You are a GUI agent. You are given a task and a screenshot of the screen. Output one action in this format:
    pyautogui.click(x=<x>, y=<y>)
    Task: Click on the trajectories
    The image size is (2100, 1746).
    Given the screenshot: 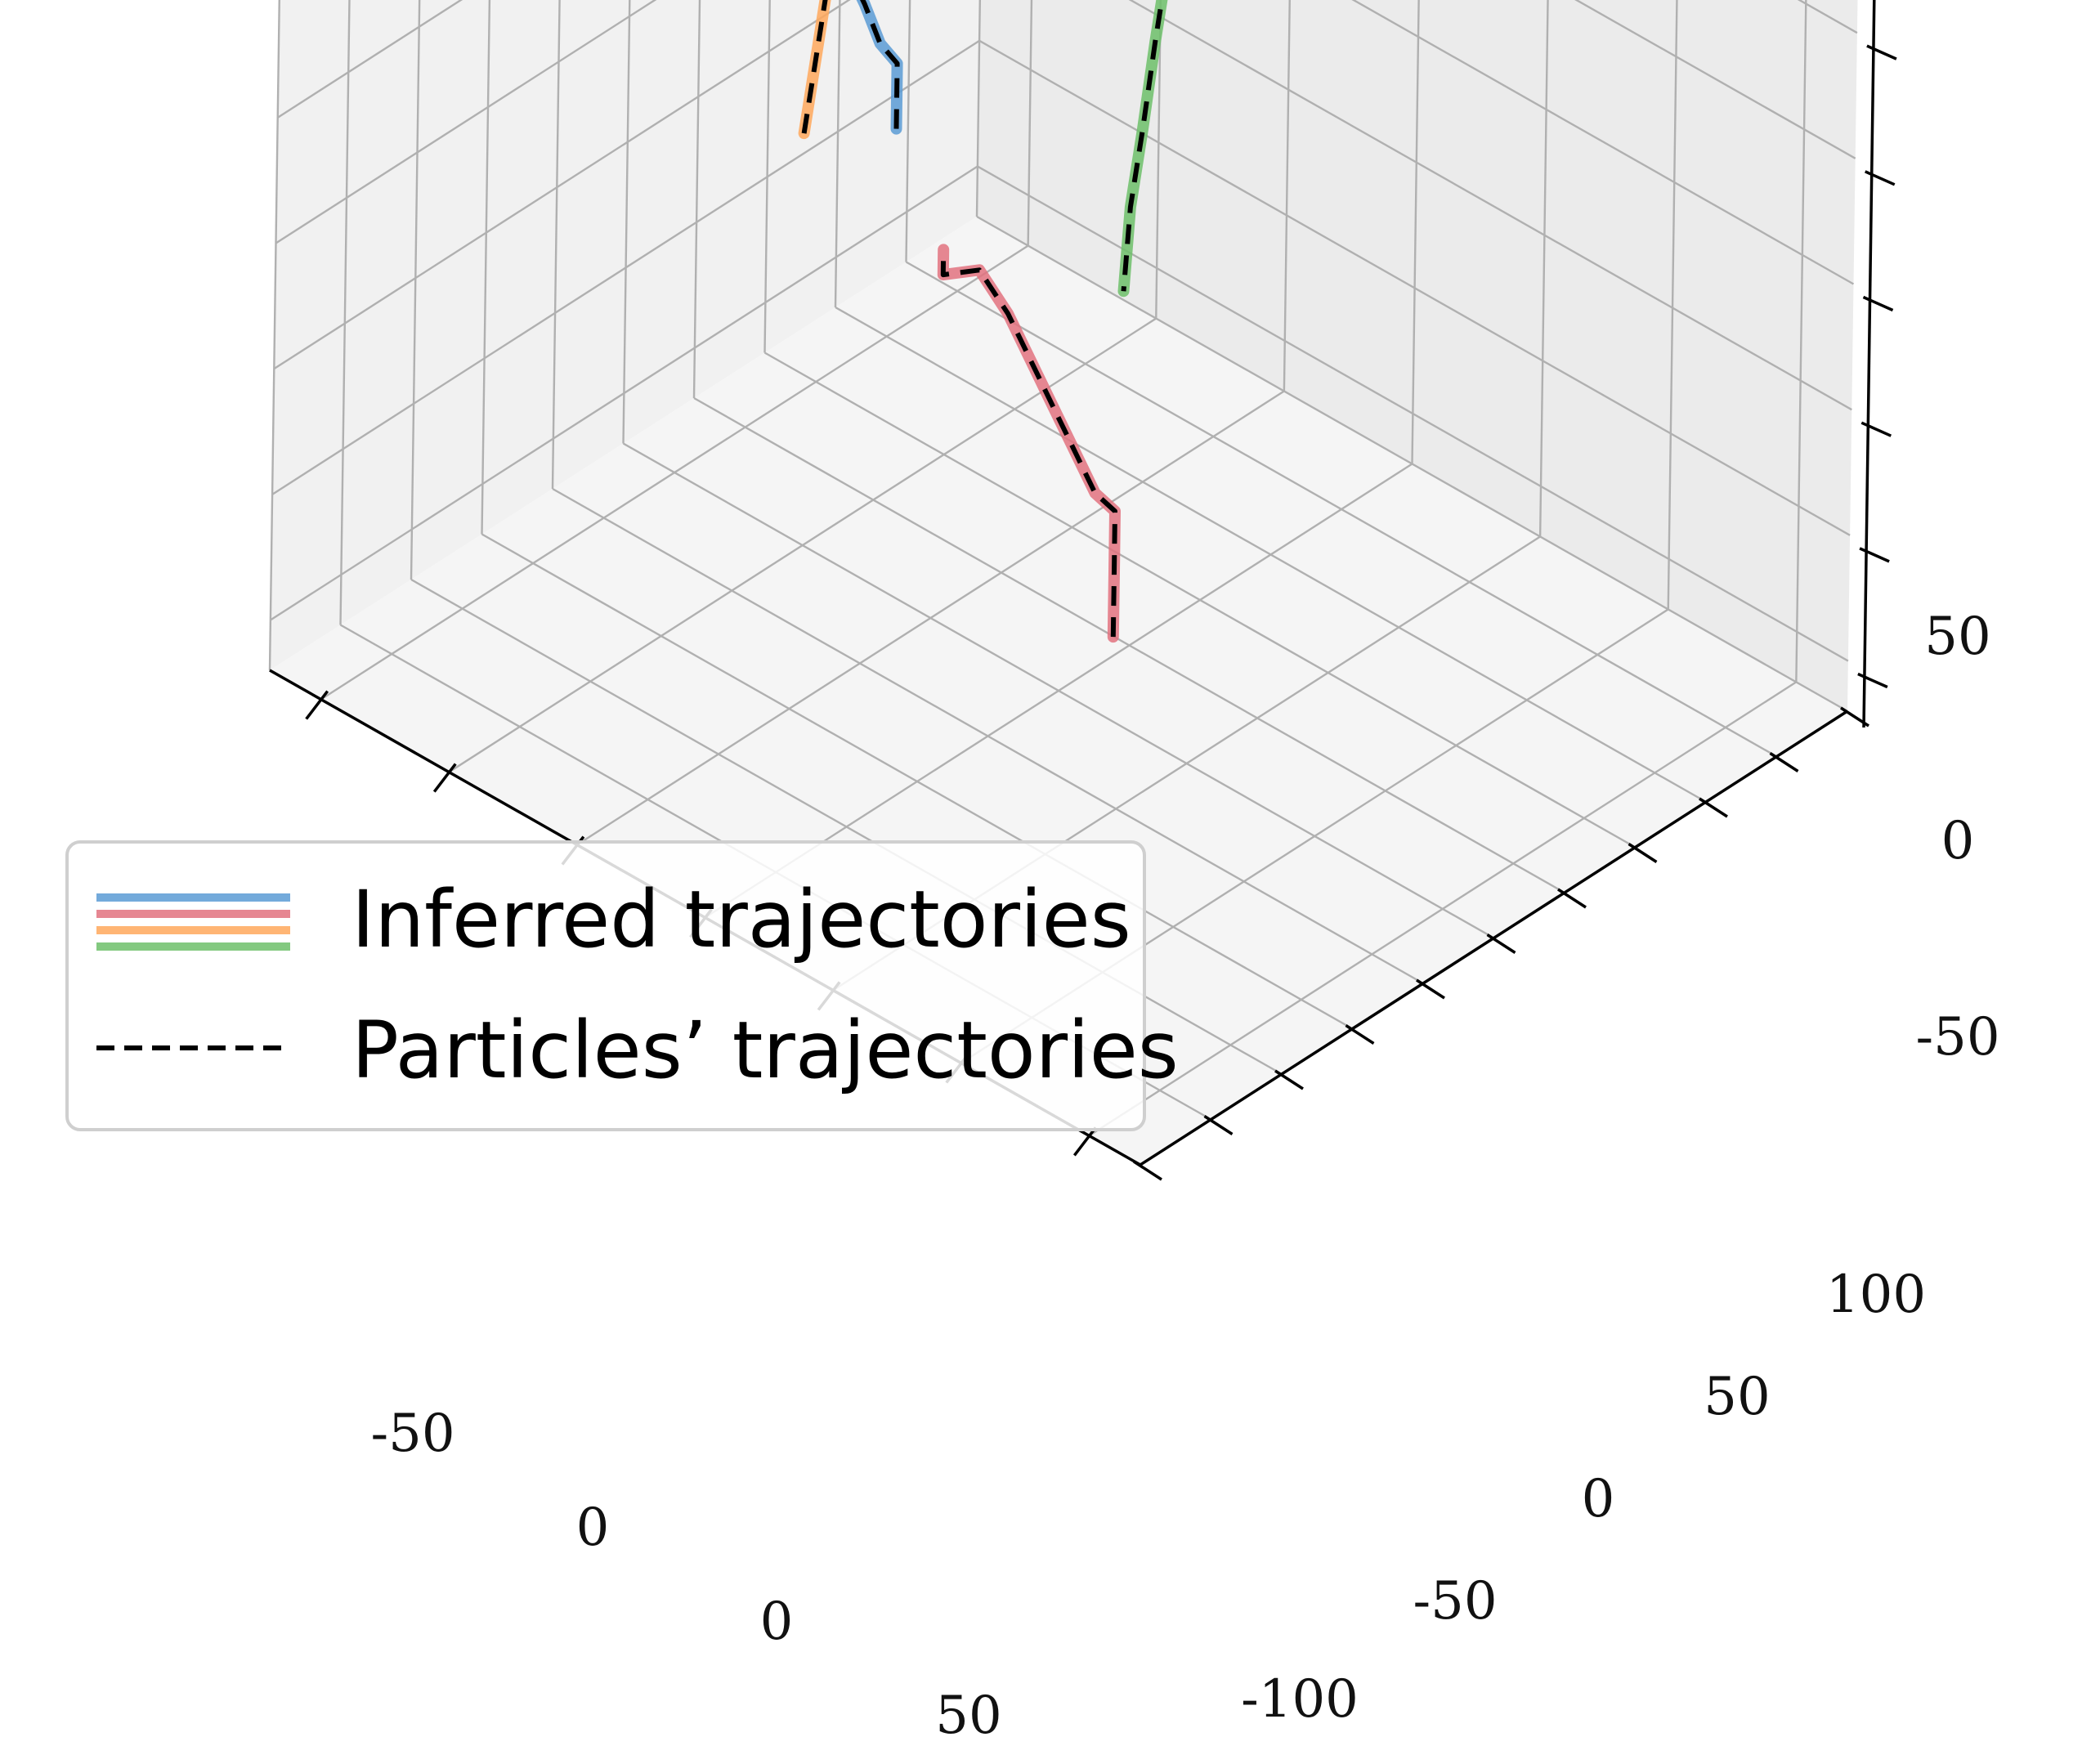 What is the action you would take?
    pyautogui.click(x=983, y=322)
    